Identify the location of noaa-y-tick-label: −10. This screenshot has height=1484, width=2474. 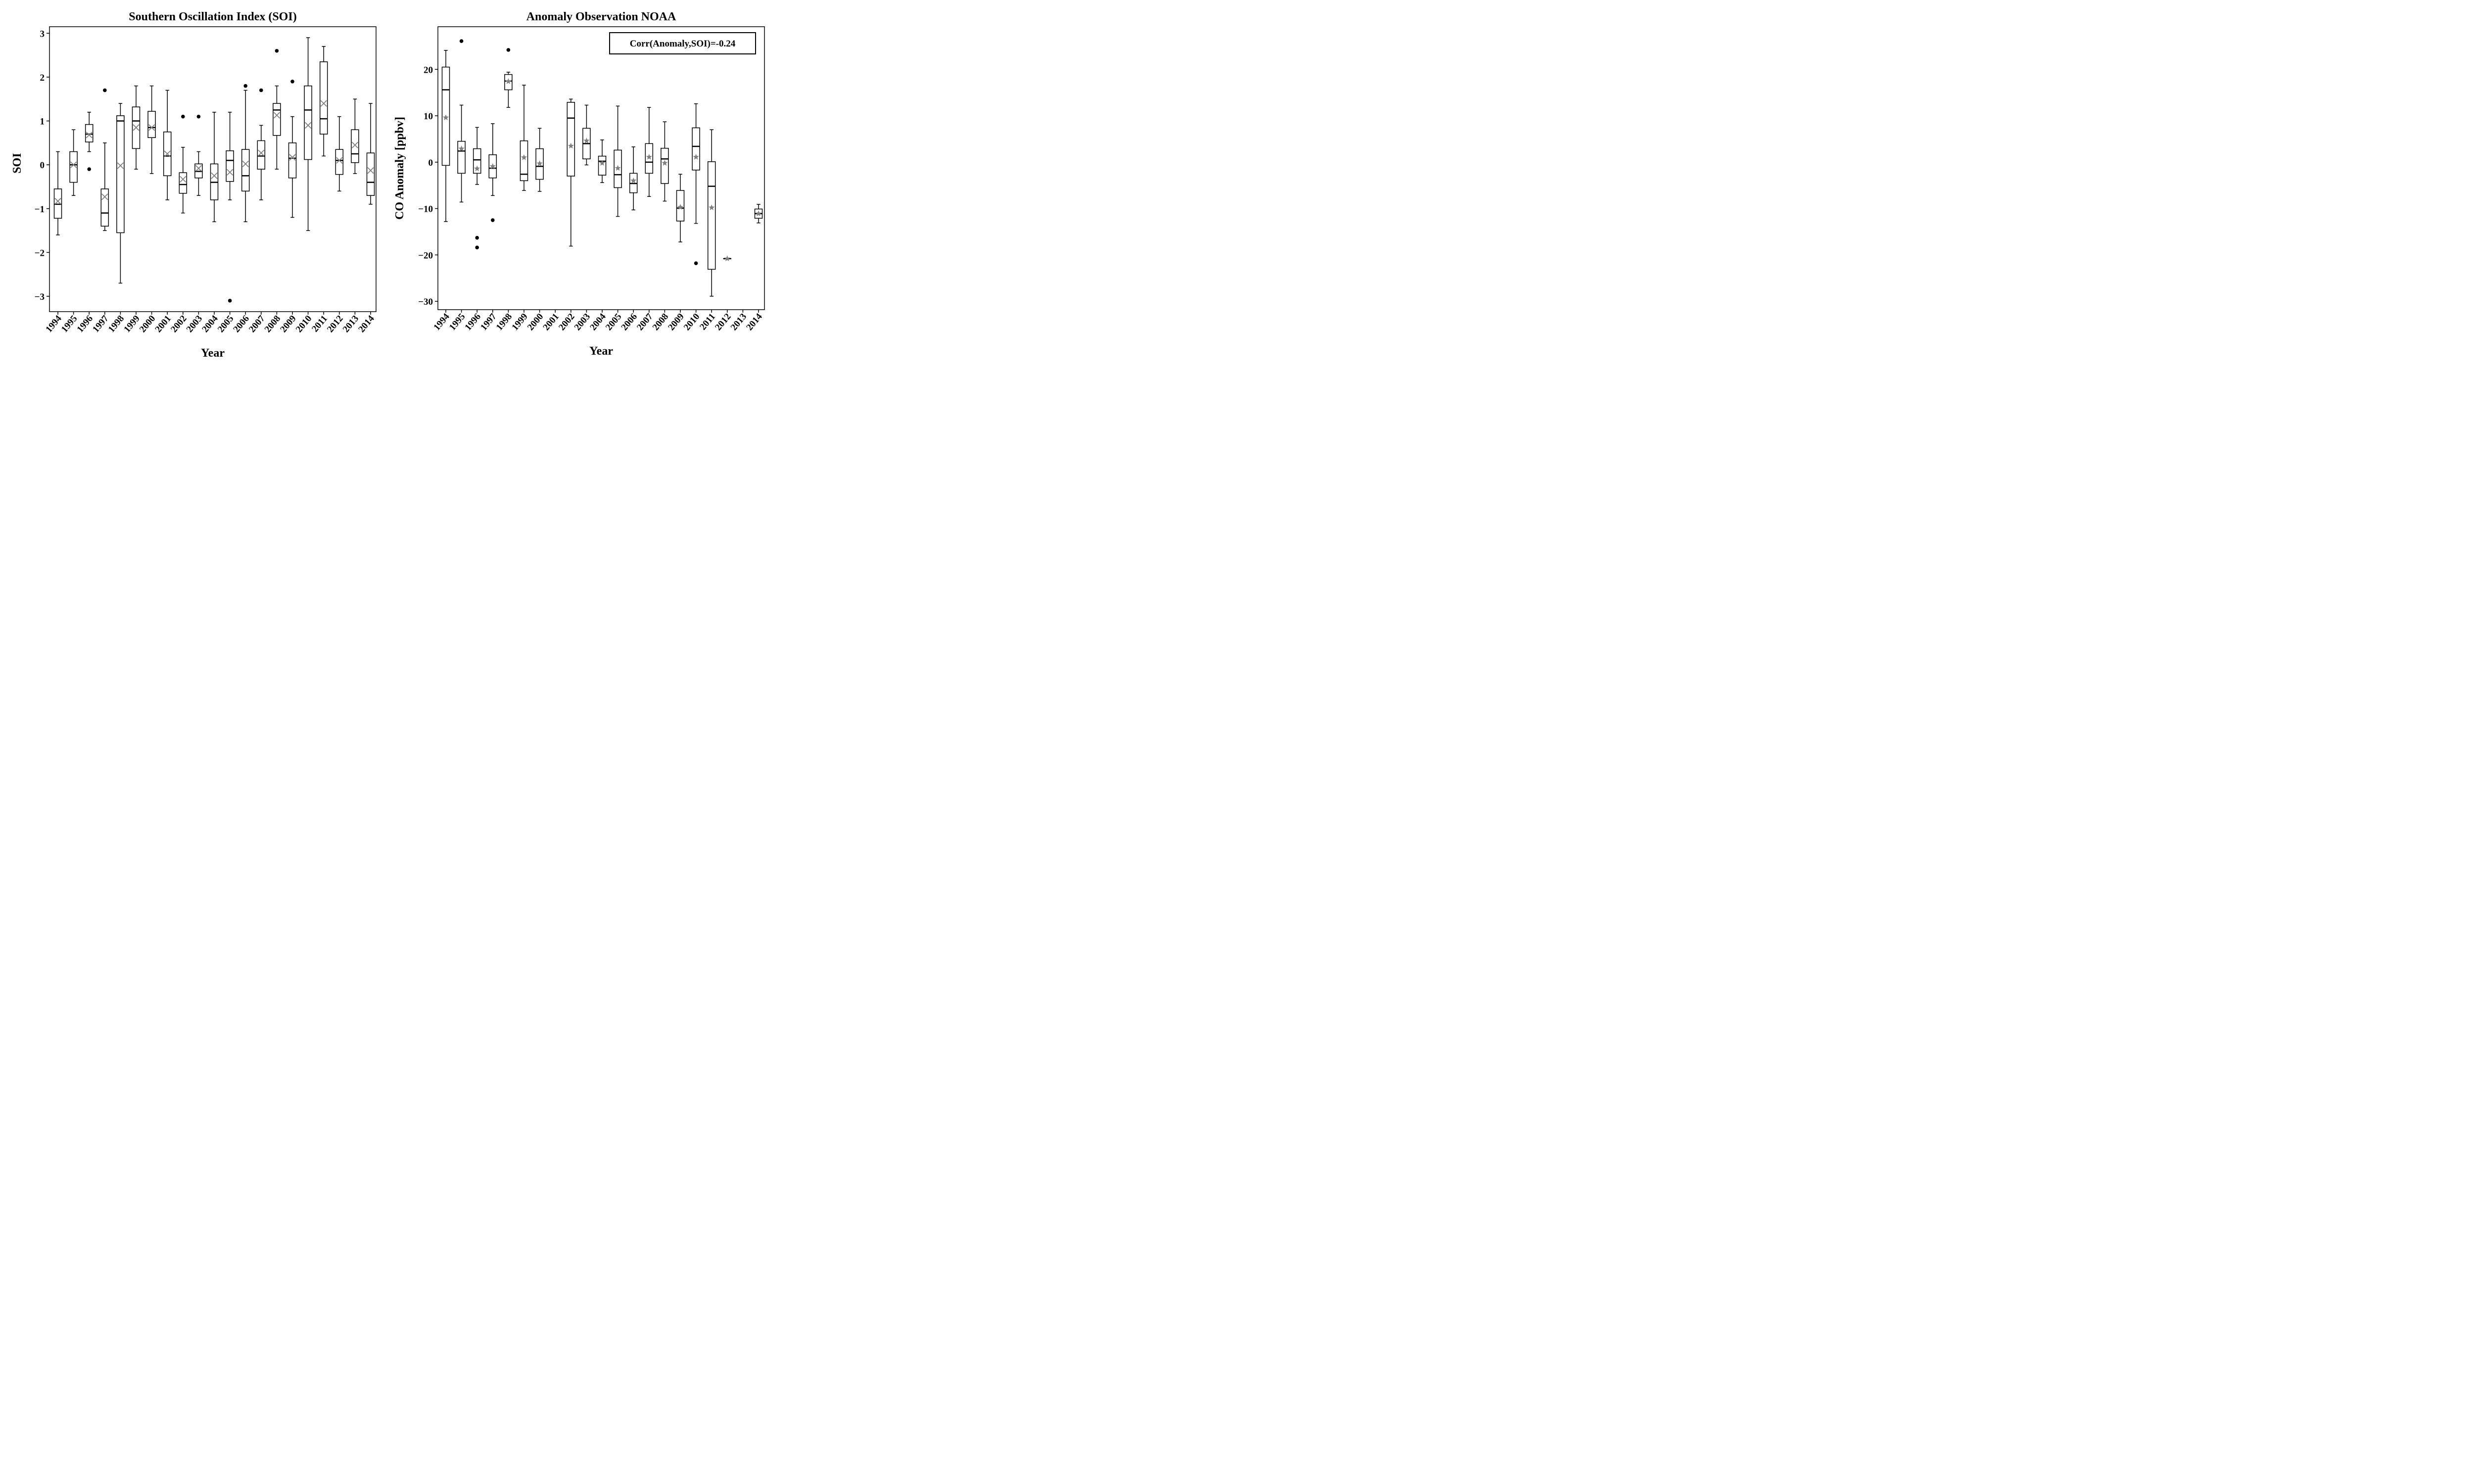
(426, 209).